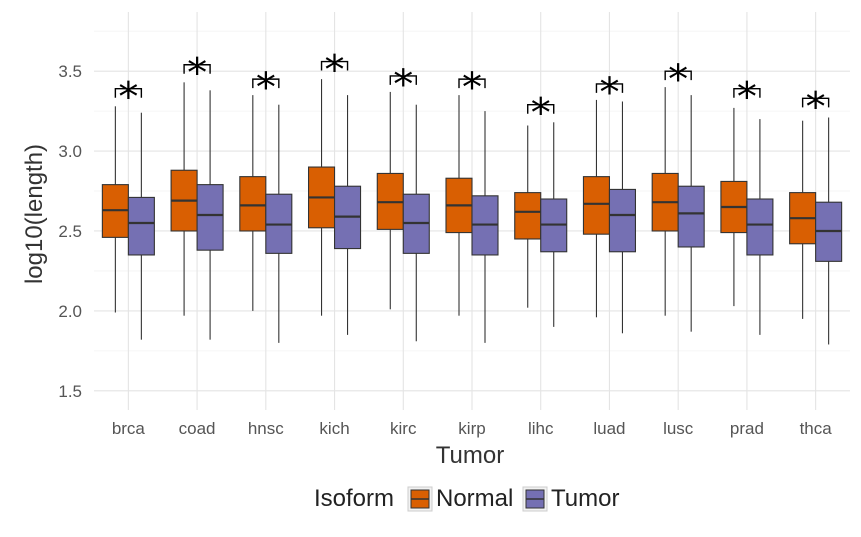 The width and height of the screenshot is (861, 537). What do you see at coordinates (554, 224) in the screenshot?
I see `box-tumor-lihc` at bounding box center [554, 224].